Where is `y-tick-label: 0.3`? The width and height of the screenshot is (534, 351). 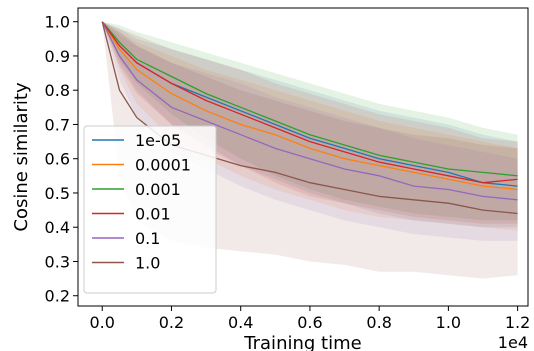
y-tick-label: 0.3 is located at coordinates (57, 261).